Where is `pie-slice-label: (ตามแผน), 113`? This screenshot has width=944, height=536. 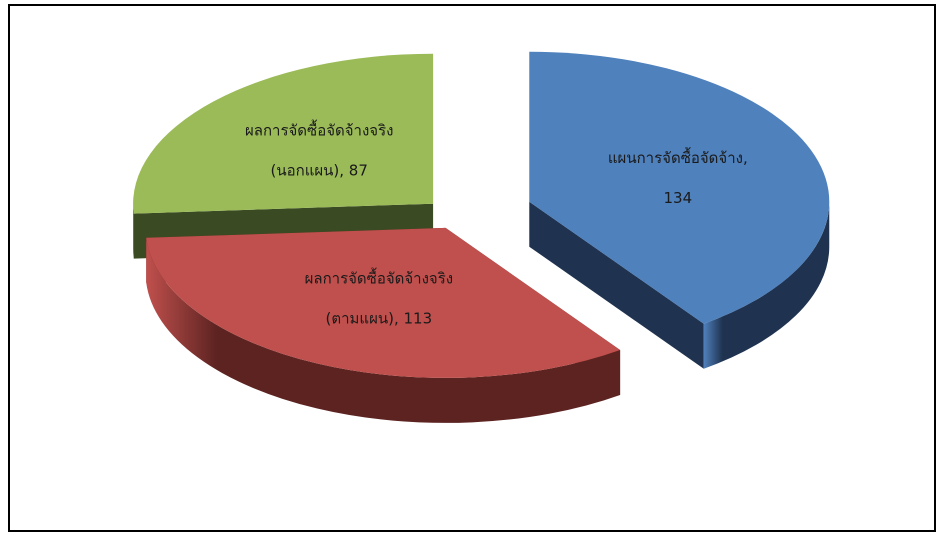 pie-slice-label: (ตามแผน), 113 is located at coordinates (379, 318).